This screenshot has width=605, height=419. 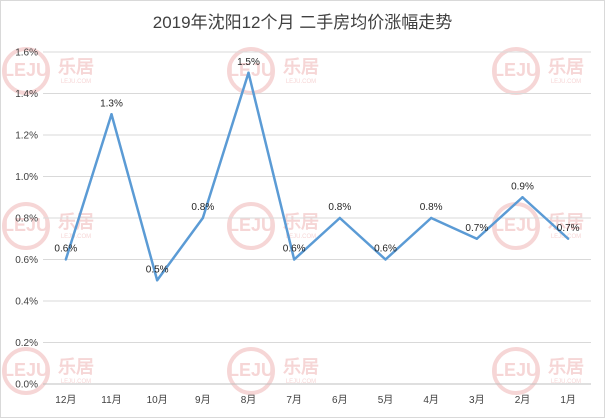 I want to click on data-label: 1.3%, so click(x=111, y=103).